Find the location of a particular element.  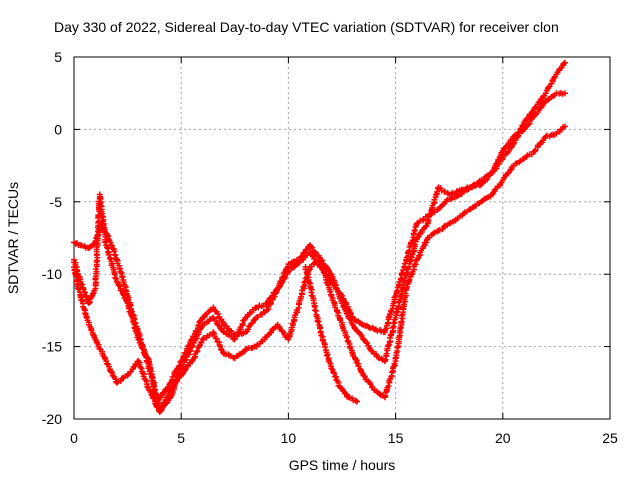

y-tick-label: 0 is located at coordinates (58, 129).